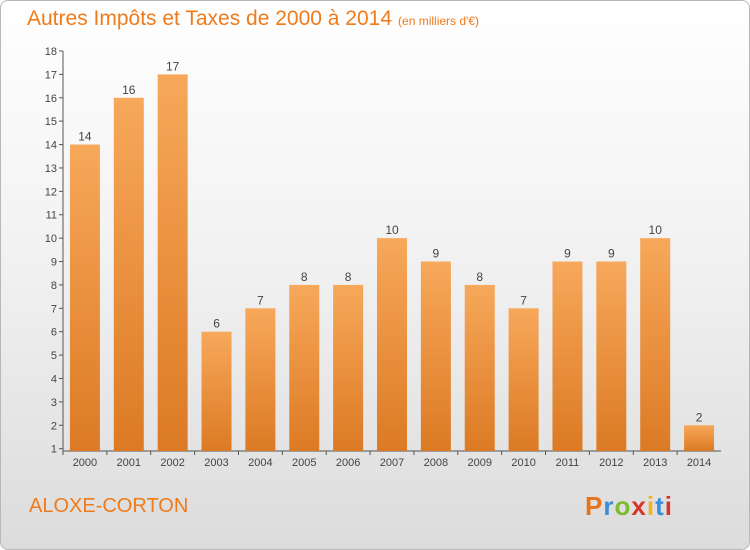 This screenshot has height=550, width=750. Describe the element at coordinates (54, 333) in the screenshot. I see `y-tick-label: 6` at that location.